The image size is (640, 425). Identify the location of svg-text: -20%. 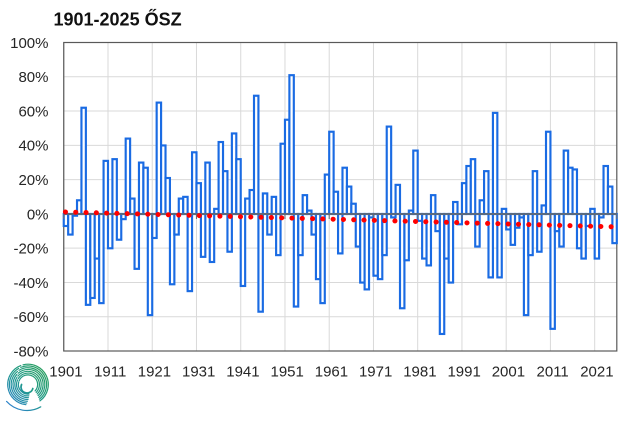
(30, 249).